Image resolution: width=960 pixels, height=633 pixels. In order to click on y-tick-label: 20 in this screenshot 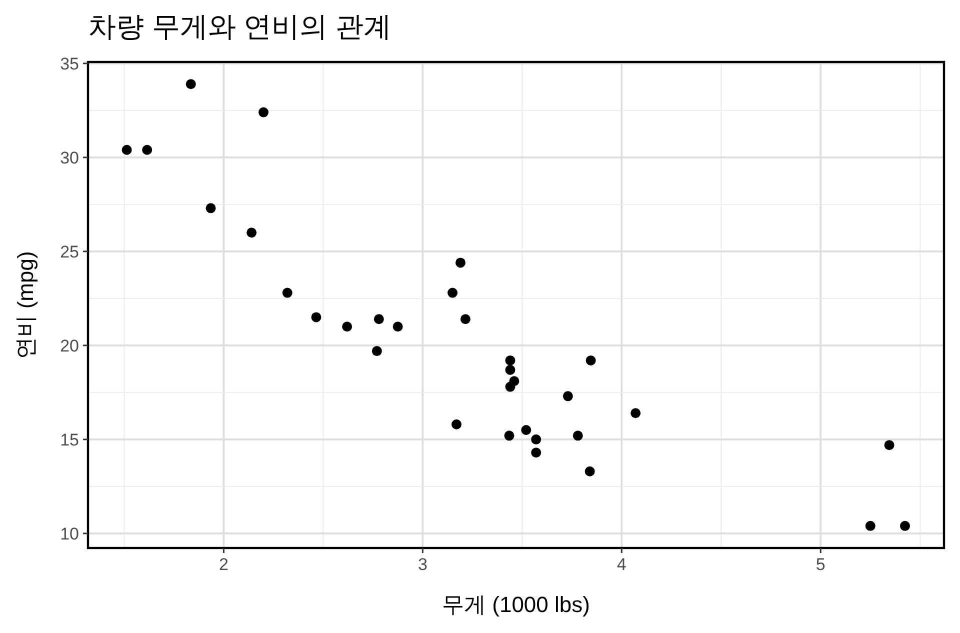, I will do `click(69, 346)`.